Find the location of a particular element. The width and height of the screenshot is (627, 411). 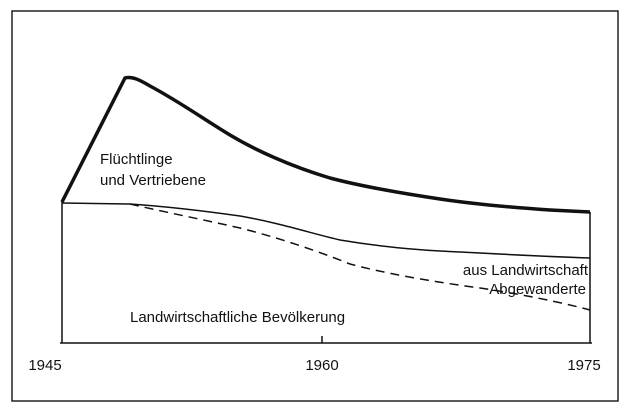

x-tick-label: 1975 is located at coordinates (583, 365).